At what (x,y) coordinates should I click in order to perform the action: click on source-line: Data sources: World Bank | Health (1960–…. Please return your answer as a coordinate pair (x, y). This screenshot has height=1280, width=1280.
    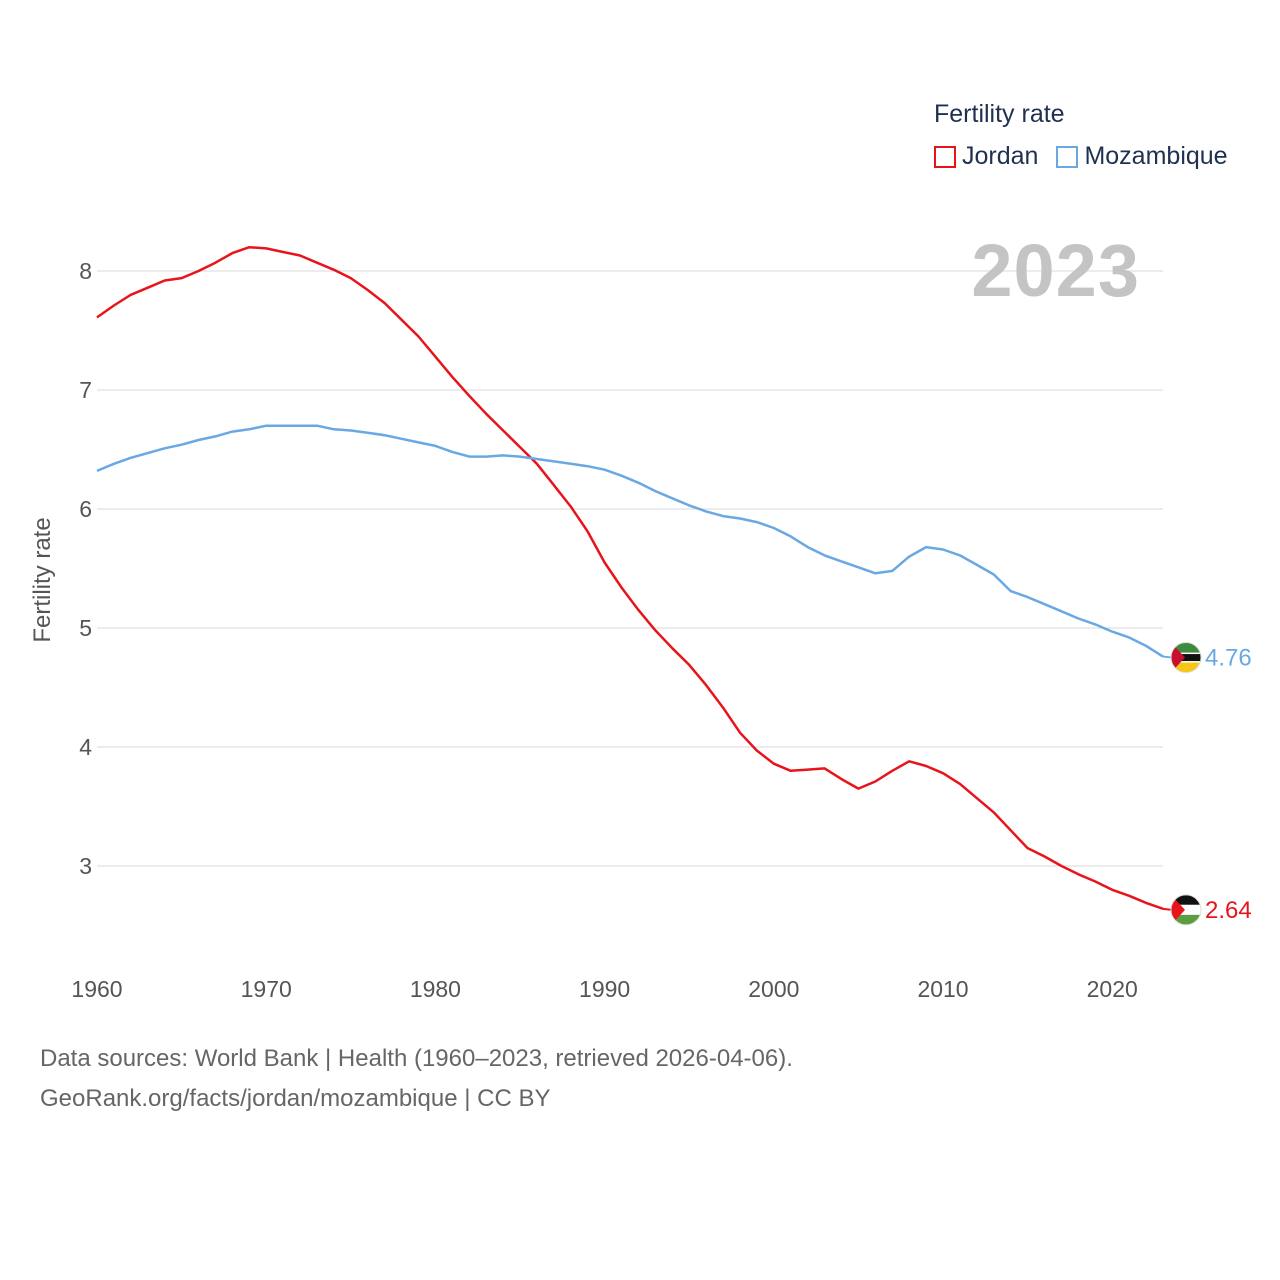
    Looking at the image, I should click on (416, 1058).